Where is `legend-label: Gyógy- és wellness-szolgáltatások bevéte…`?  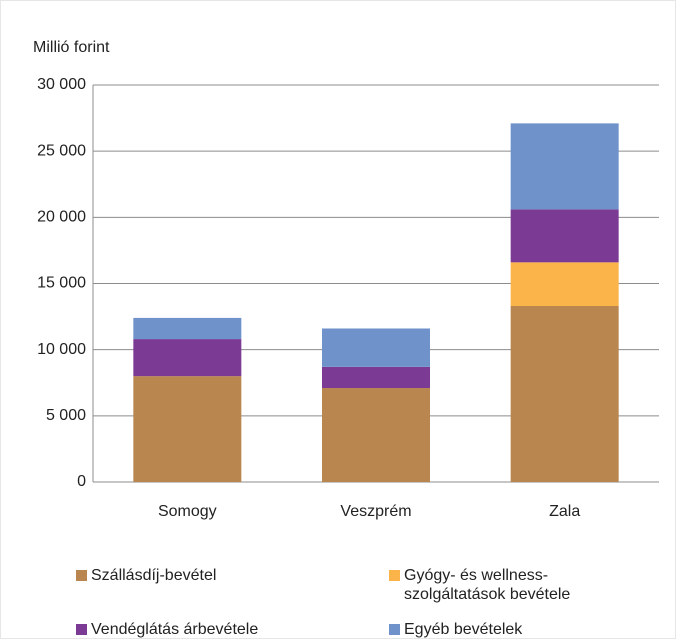 legend-label: Gyógy- és wellness-szolgáltatások bevéte… is located at coordinates (487, 585).